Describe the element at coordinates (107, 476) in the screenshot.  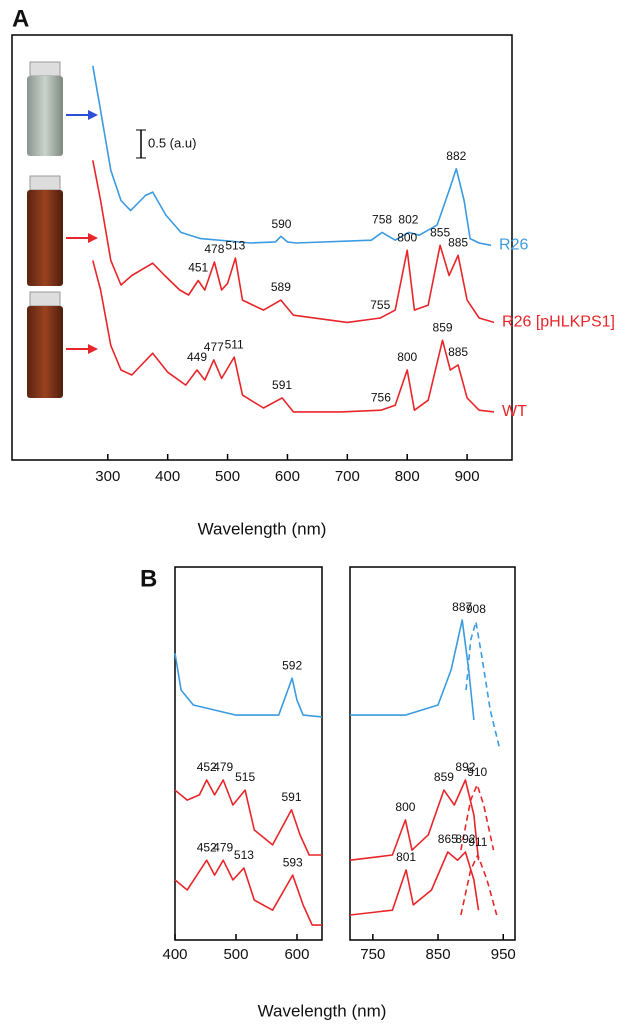
I see `x-tick-label: 300` at that location.